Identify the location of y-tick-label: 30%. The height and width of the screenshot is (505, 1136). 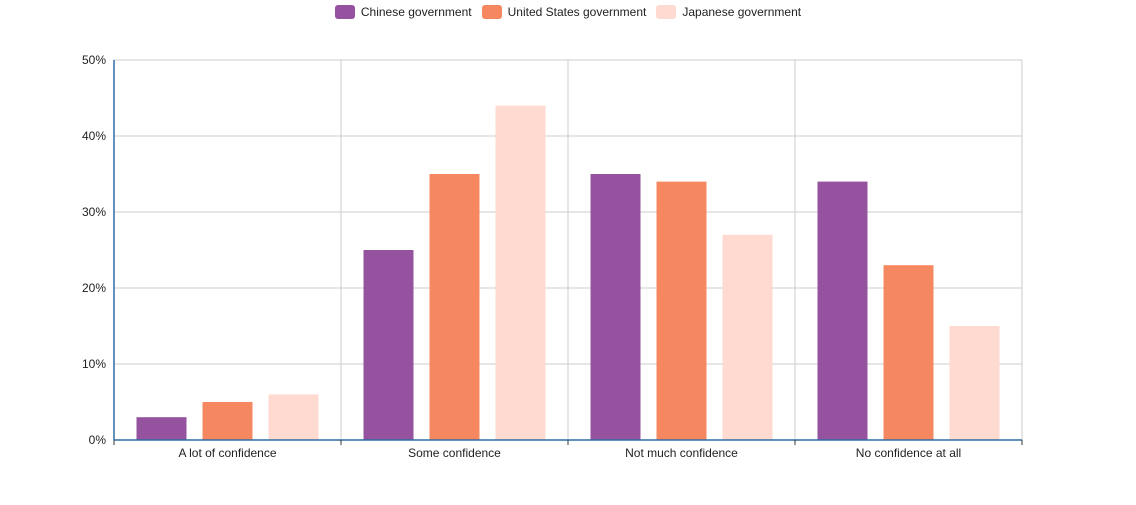
(94, 212).